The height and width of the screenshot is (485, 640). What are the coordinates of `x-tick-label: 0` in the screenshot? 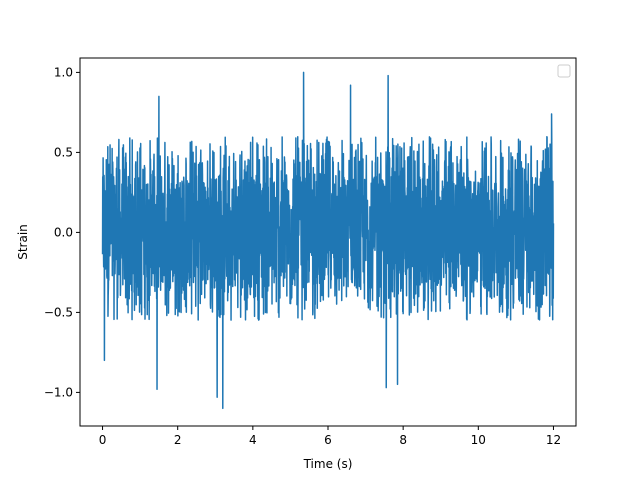 It's located at (103, 440).